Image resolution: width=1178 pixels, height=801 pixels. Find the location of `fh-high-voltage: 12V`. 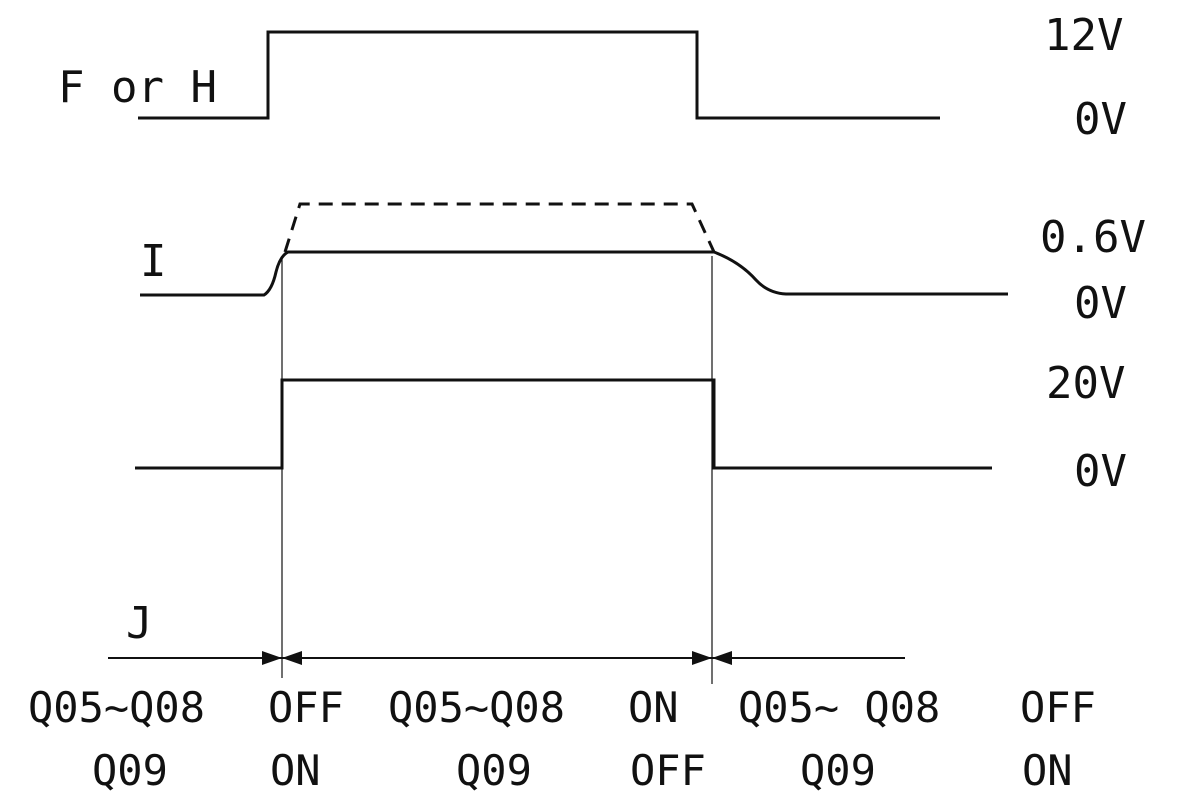

fh-high-voltage: 12V is located at coordinates (1083, 35).